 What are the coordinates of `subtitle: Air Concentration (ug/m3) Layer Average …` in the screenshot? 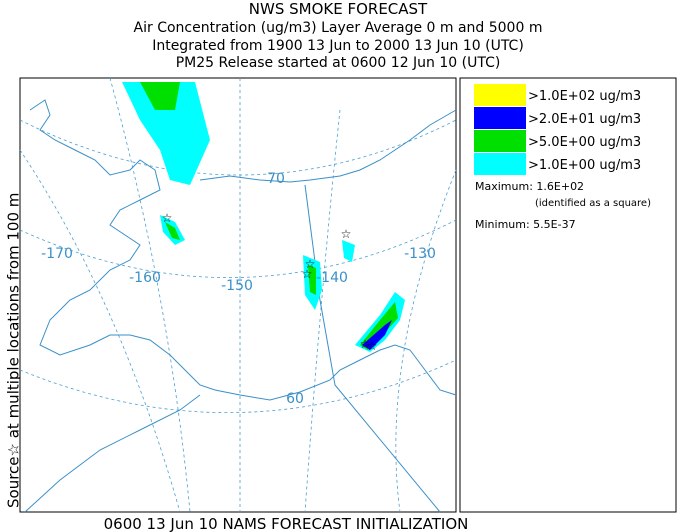 It's located at (338, 28).